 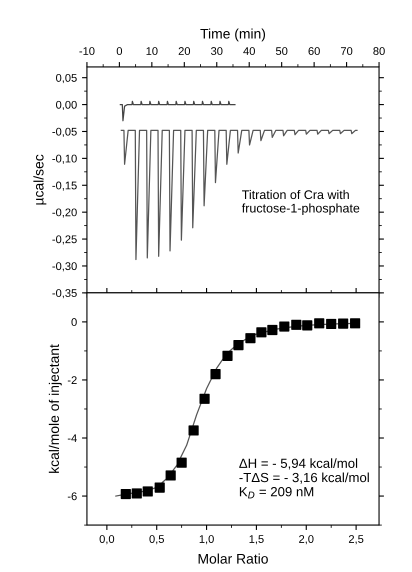 I want to click on x-tick-label: 60, so click(x=314, y=51).